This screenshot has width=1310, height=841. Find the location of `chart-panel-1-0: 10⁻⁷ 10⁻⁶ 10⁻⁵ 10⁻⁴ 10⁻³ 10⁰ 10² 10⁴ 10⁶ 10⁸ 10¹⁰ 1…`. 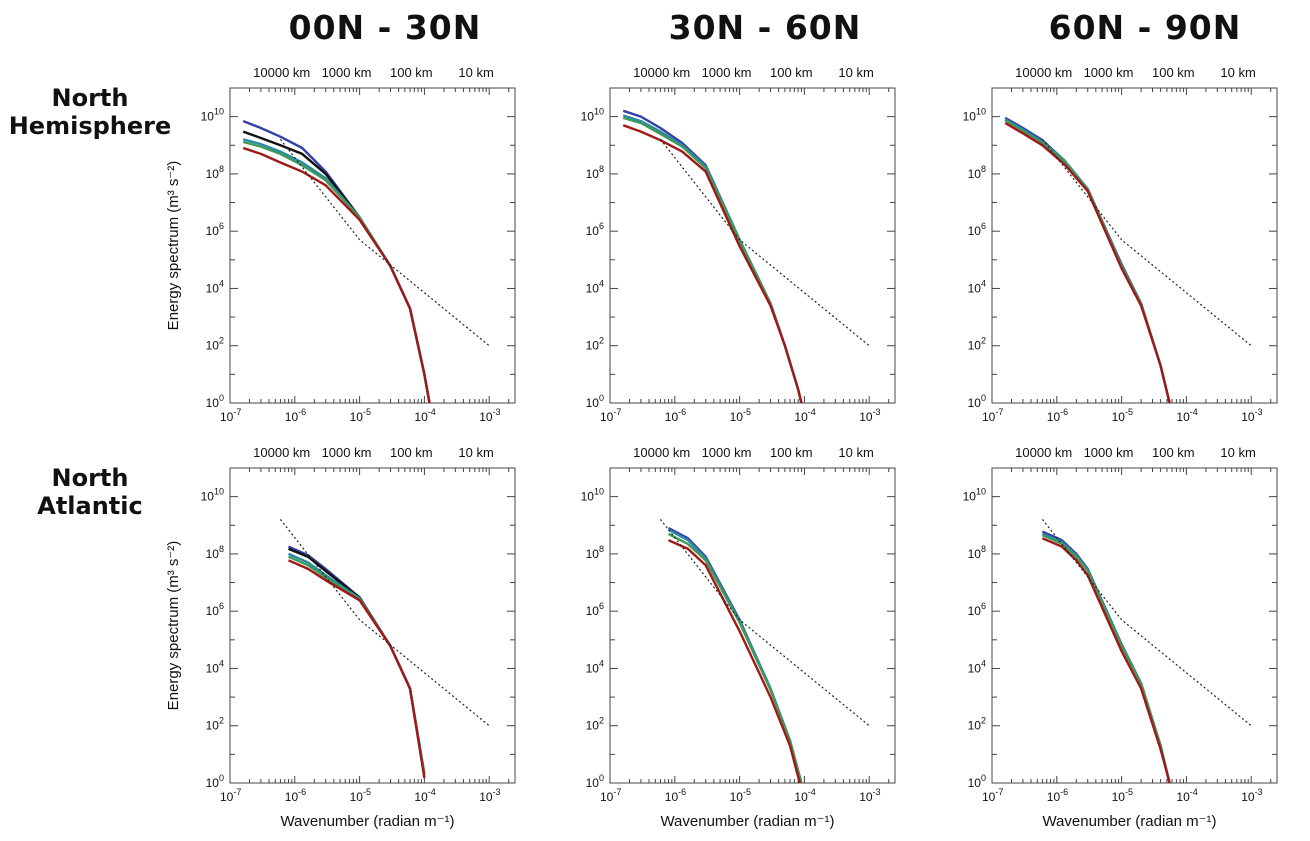

chart-panel-1-0: 10⁻⁷ 10⁻⁶ 10⁻⁵ 10⁻⁴ 10⁻³ 10⁰ 10² 10⁴ 10⁶ 10⁸ 10¹⁰ 1… is located at coordinates (340, 637).